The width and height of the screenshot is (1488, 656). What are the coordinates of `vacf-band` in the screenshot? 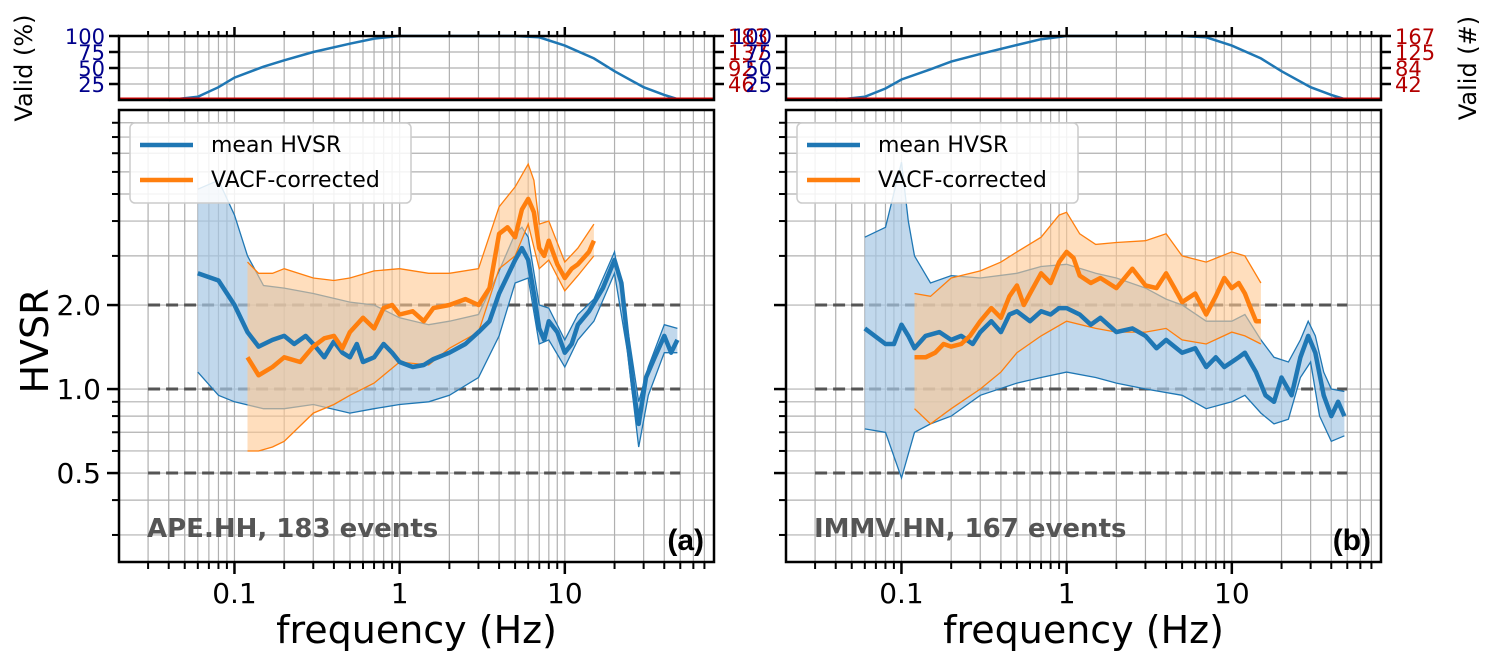 It's located at (420, 307).